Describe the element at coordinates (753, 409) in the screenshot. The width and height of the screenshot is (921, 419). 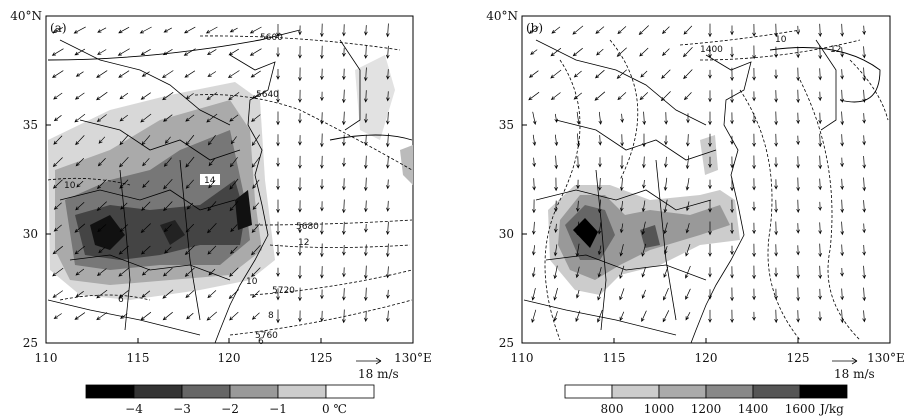
I see `colorbar-label: 1400` at that location.